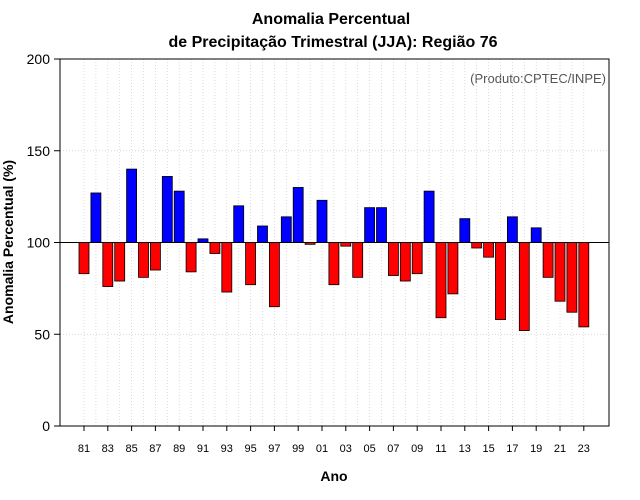 This screenshot has height=500, width=640. I want to click on bar-1995, so click(251, 264).